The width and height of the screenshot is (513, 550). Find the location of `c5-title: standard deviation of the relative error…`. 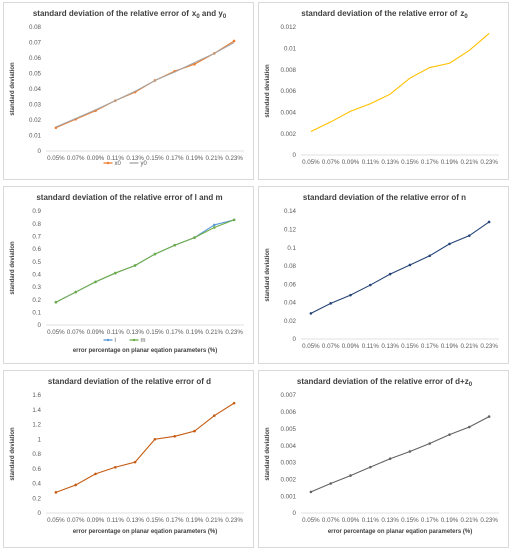

c5-title: standard deviation of the relative error… is located at coordinates (385, 382).